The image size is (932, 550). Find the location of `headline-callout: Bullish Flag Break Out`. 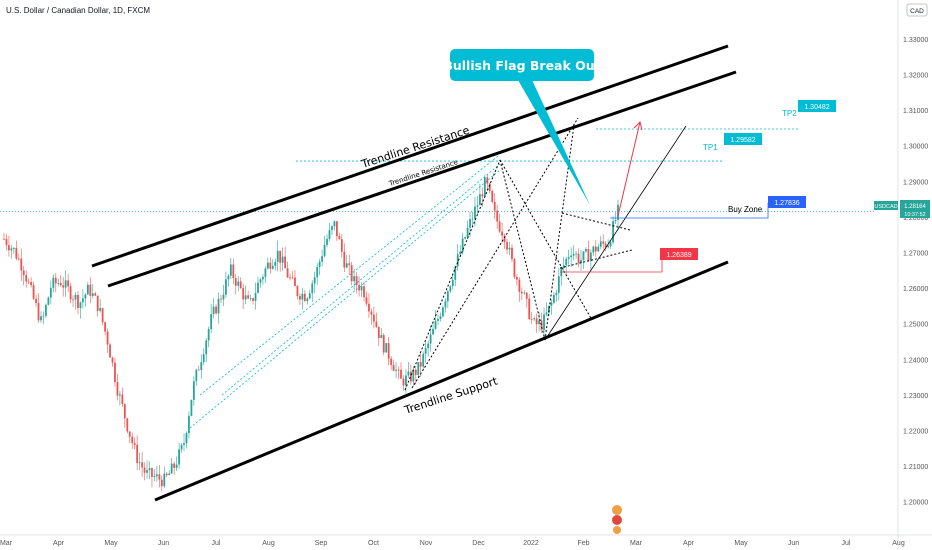

headline-callout: Bullish Flag Break Out is located at coordinates (522, 127).